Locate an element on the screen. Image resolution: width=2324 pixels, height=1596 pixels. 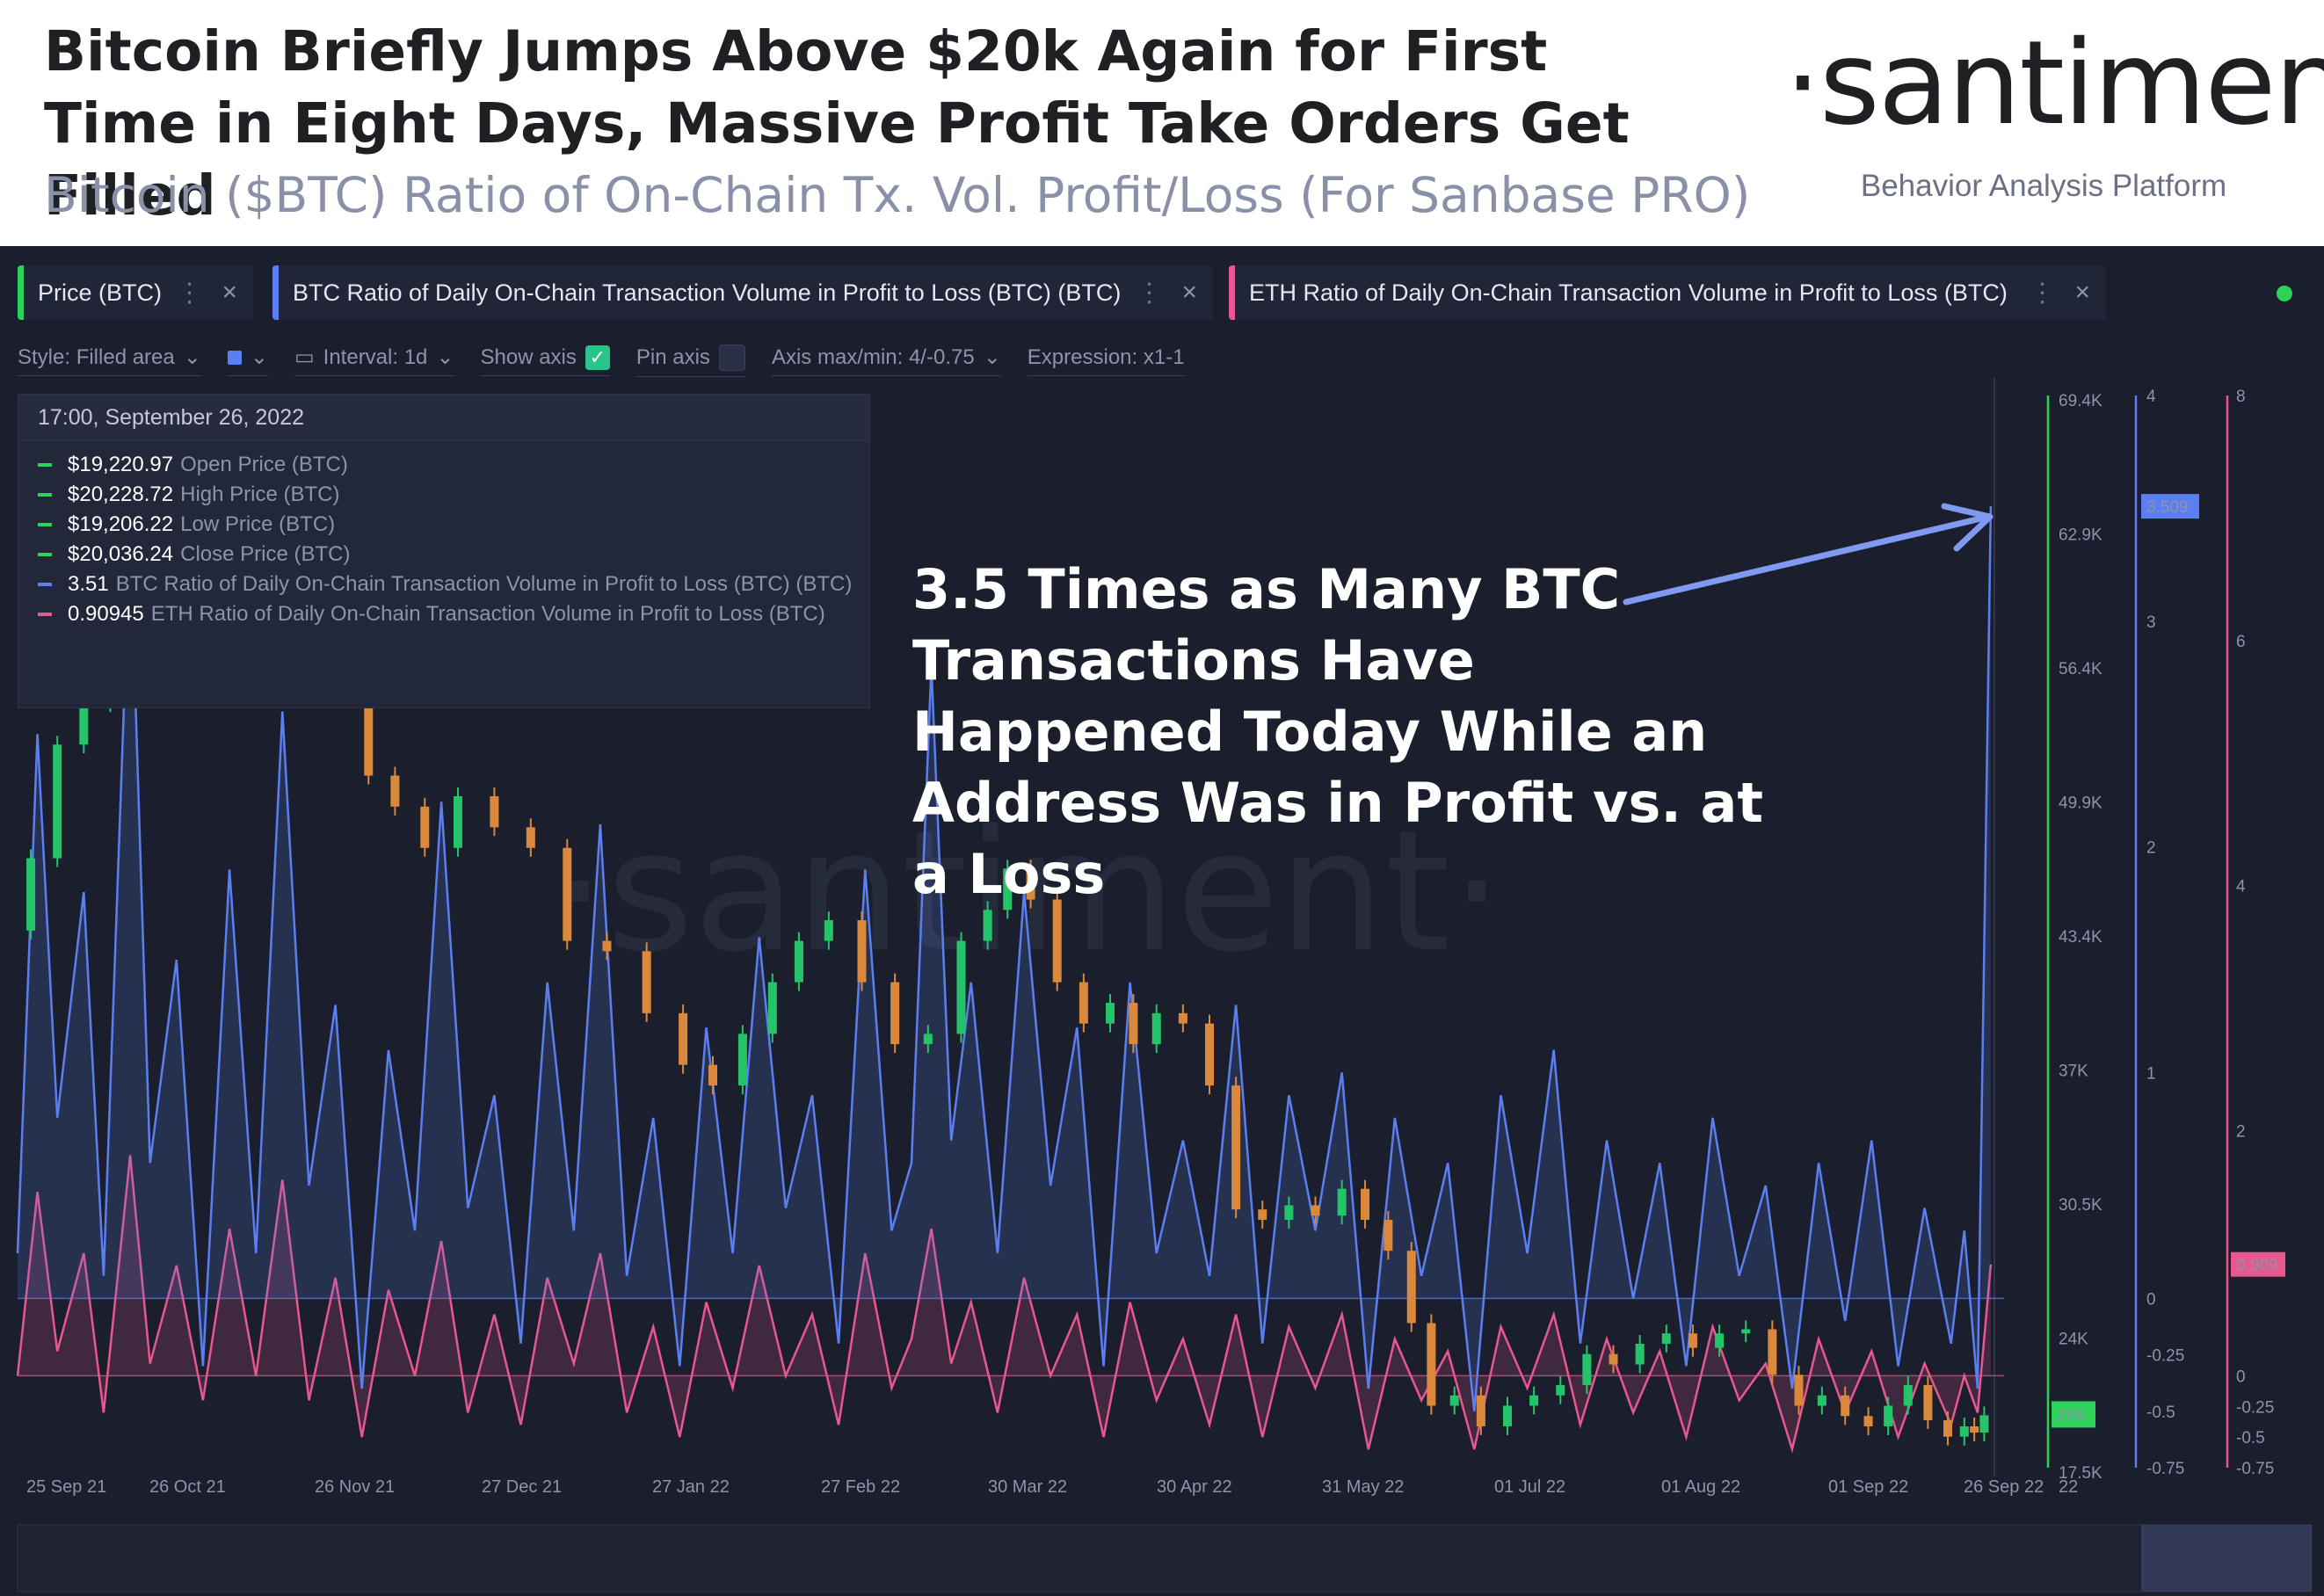
date-axis-label: 01 Jul 22 is located at coordinates (1529, 1487).